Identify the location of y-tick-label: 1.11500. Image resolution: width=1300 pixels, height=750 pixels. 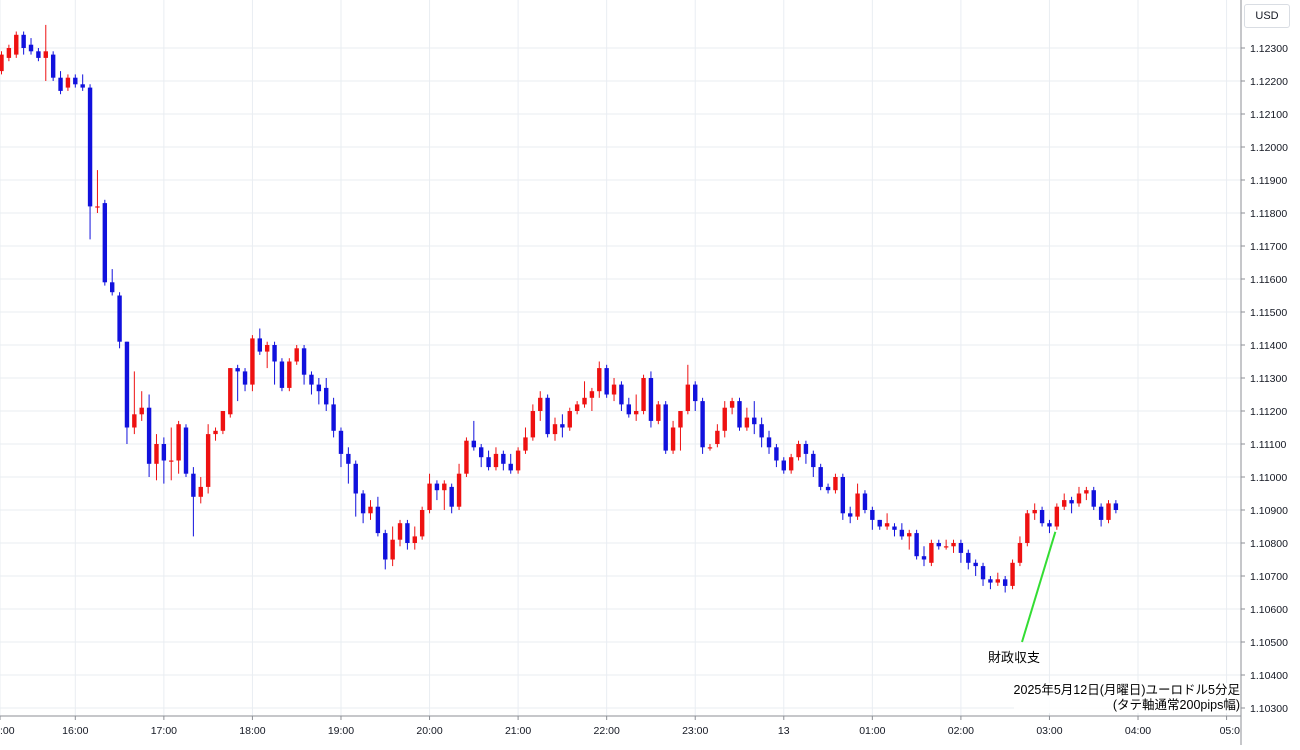
(1268, 313).